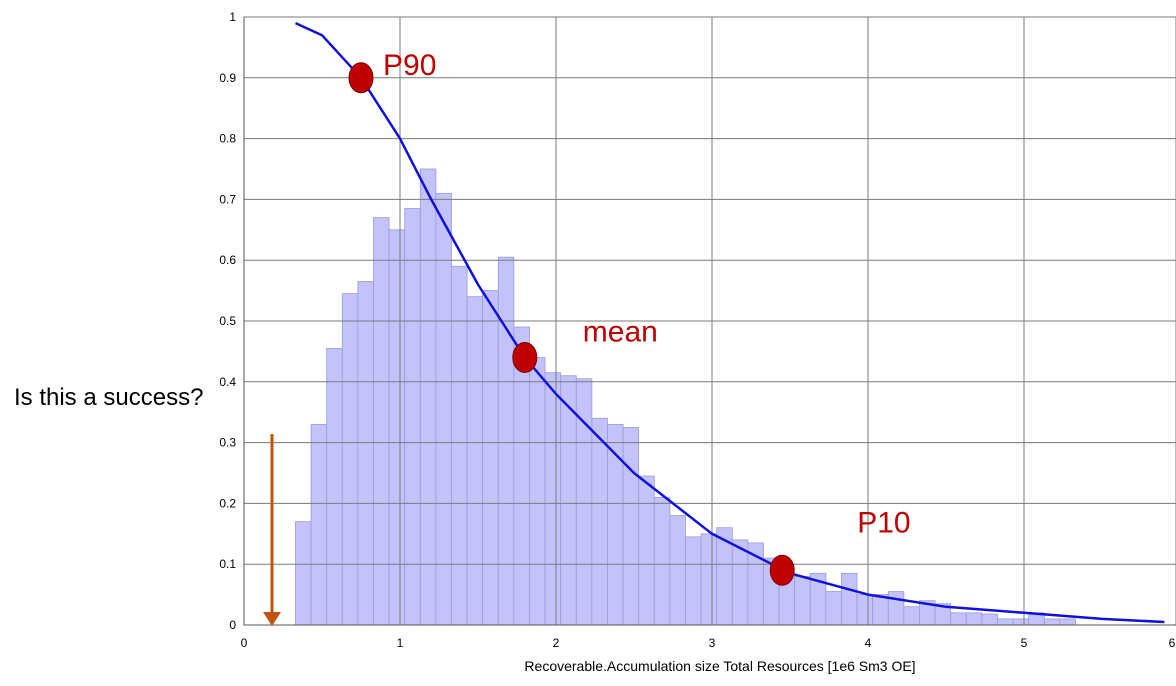 The width and height of the screenshot is (1176, 686). I want to click on y-tick-label: 1, so click(232, 17).